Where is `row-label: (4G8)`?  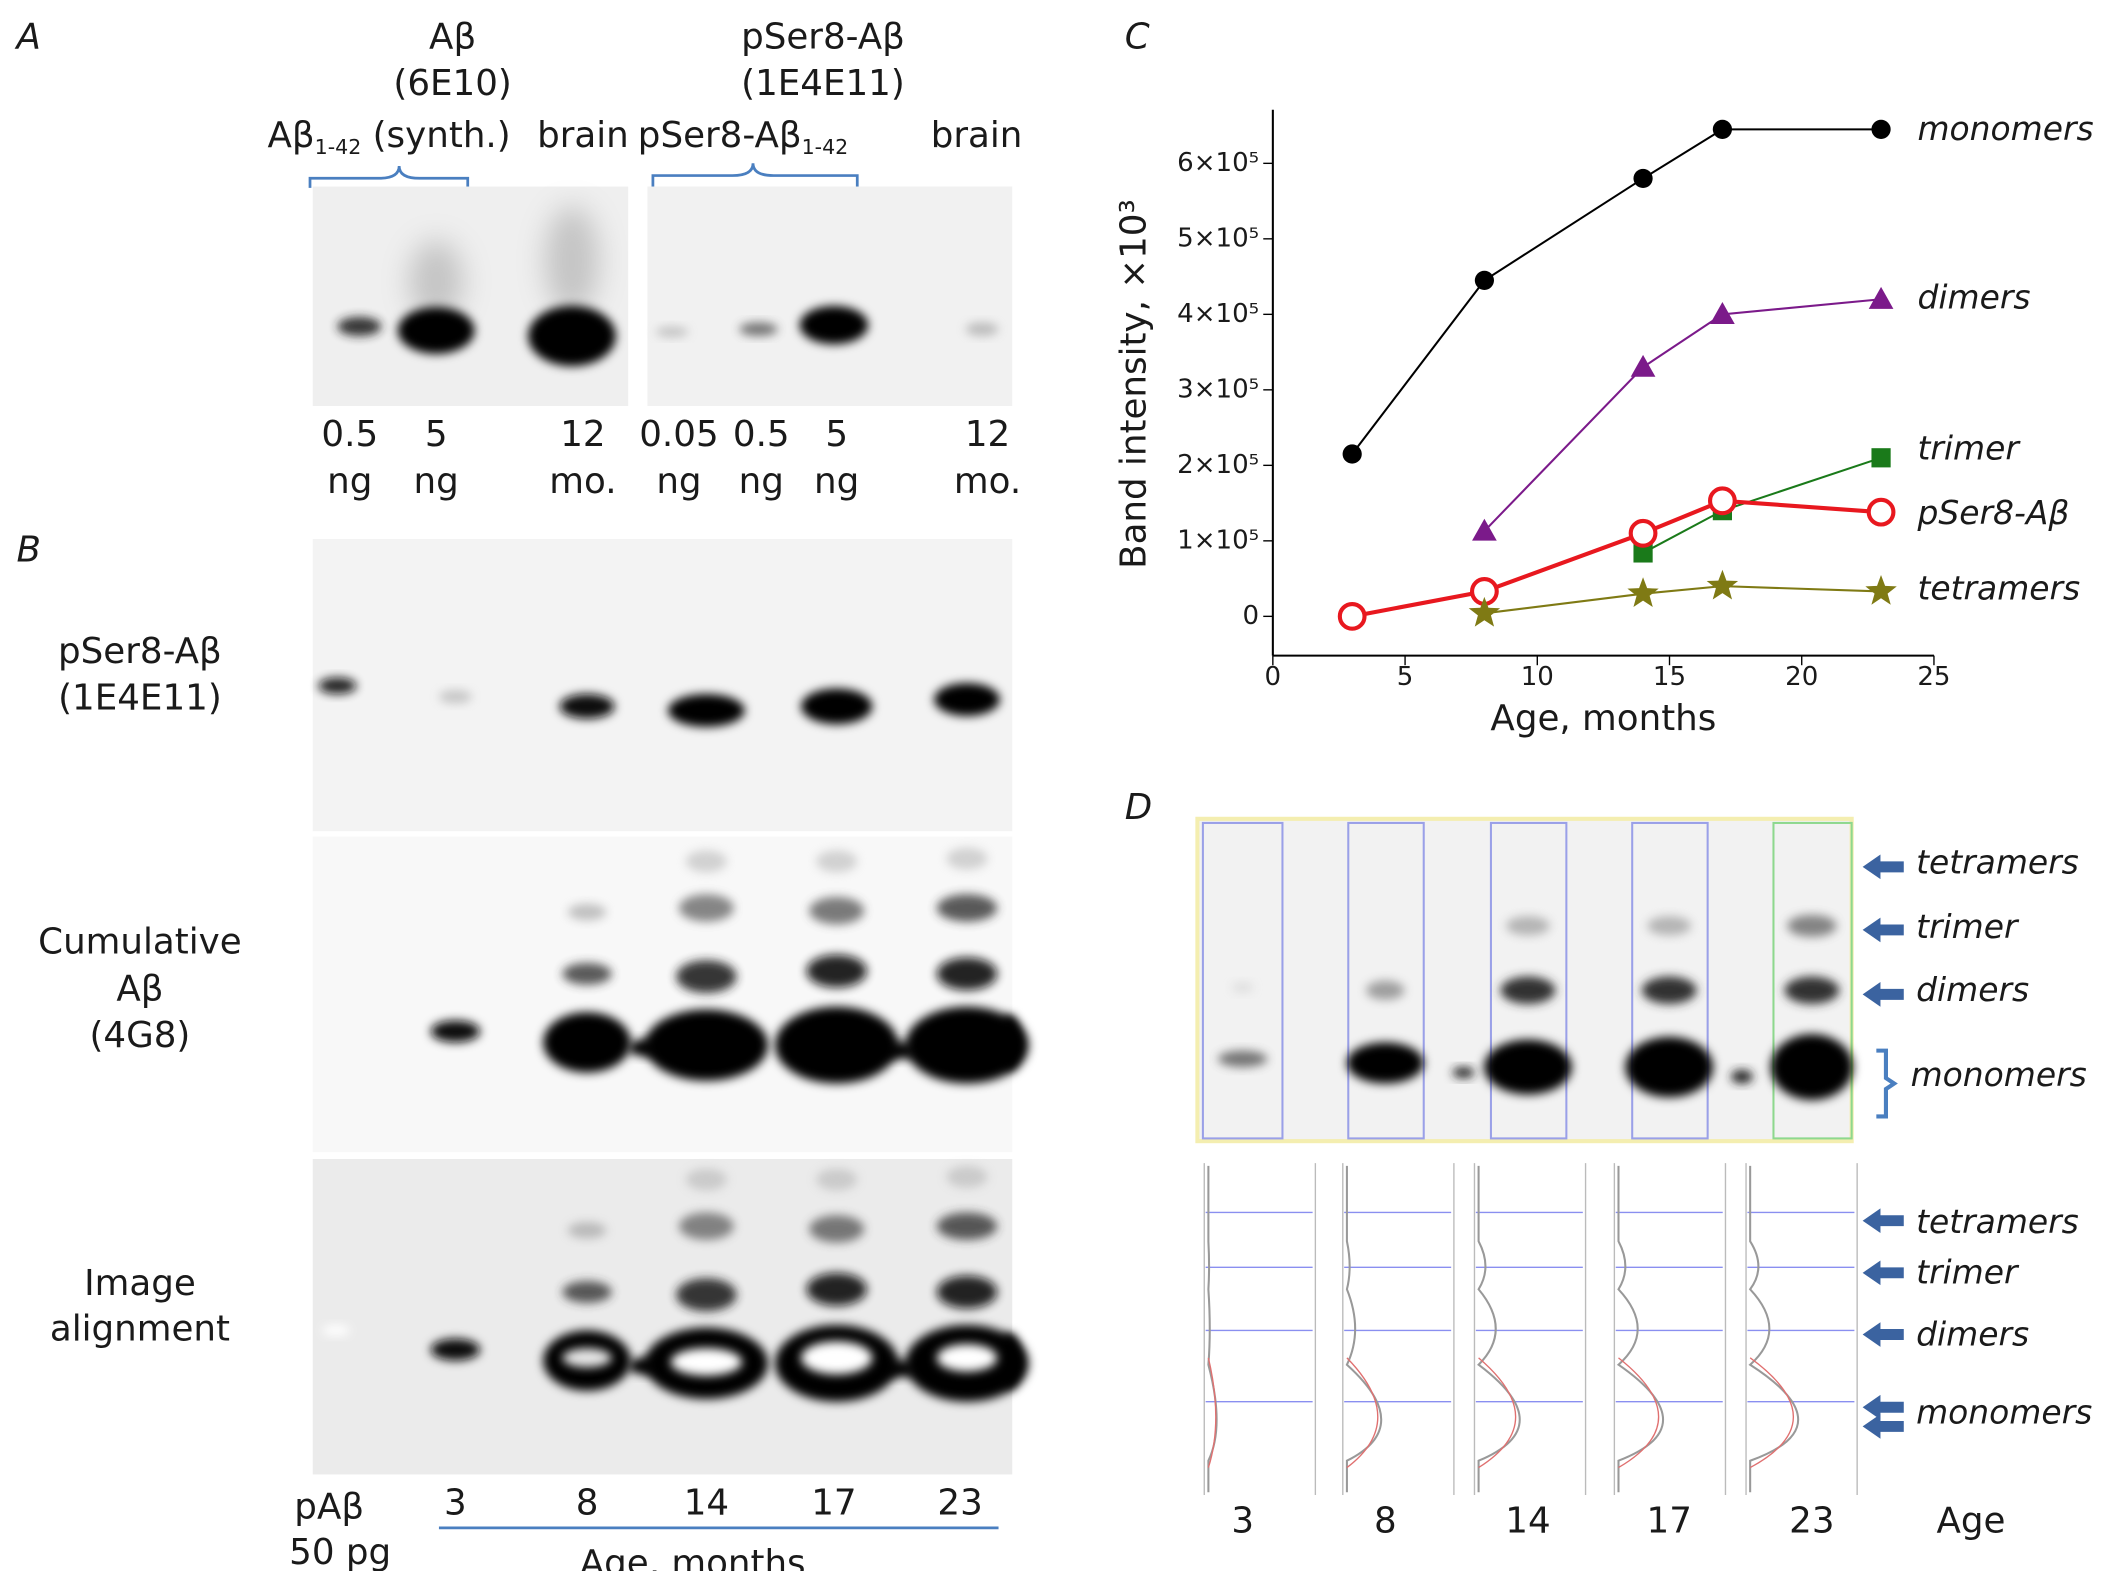 row-label: (4G8) is located at coordinates (140, 1035).